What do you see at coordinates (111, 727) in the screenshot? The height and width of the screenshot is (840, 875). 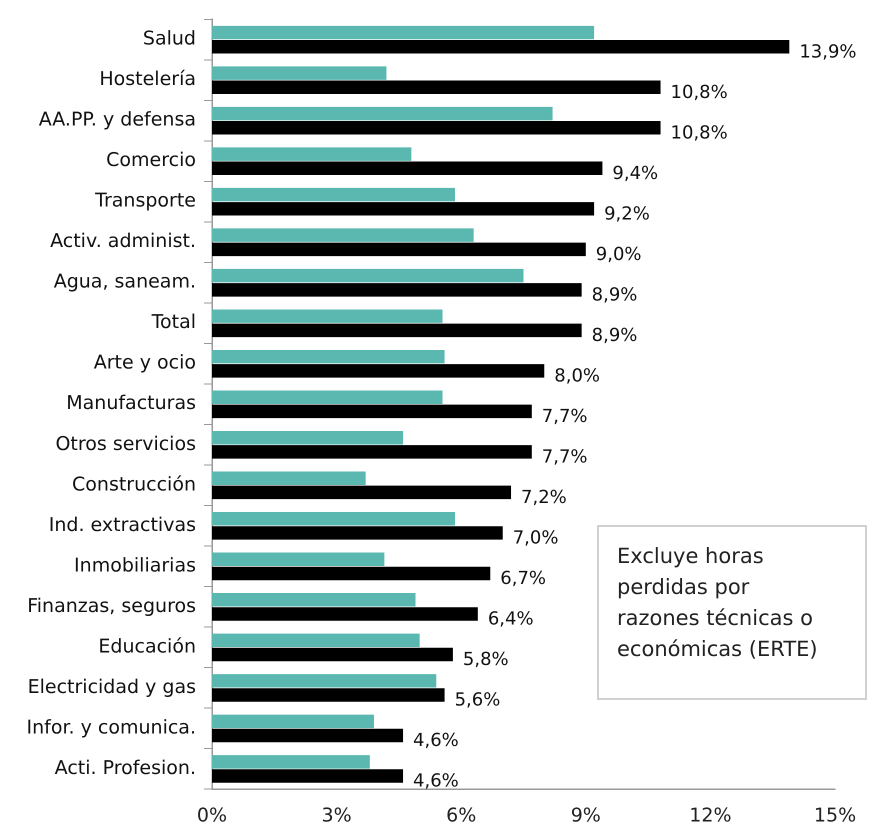 I see `y-tick-label: Infor. y comunica.` at bounding box center [111, 727].